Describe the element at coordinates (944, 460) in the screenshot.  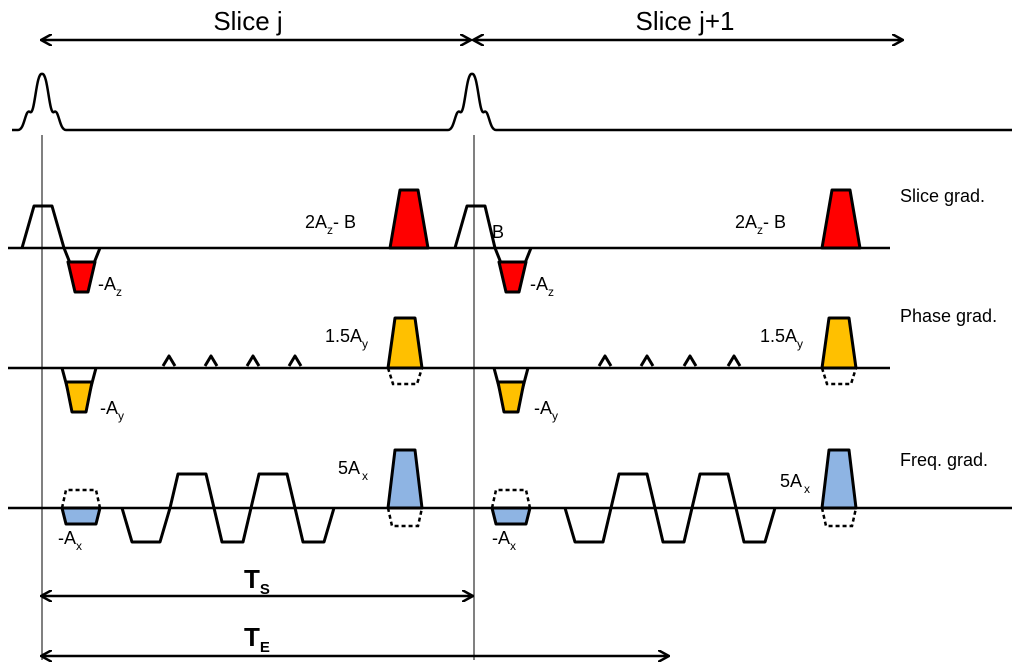
I see `freq-grad-label: Freq. grad.` at that location.